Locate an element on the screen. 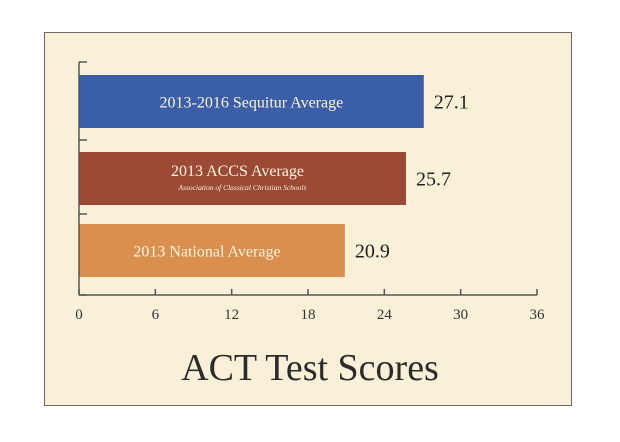  bar-value-label: 27.1 is located at coordinates (451, 103).